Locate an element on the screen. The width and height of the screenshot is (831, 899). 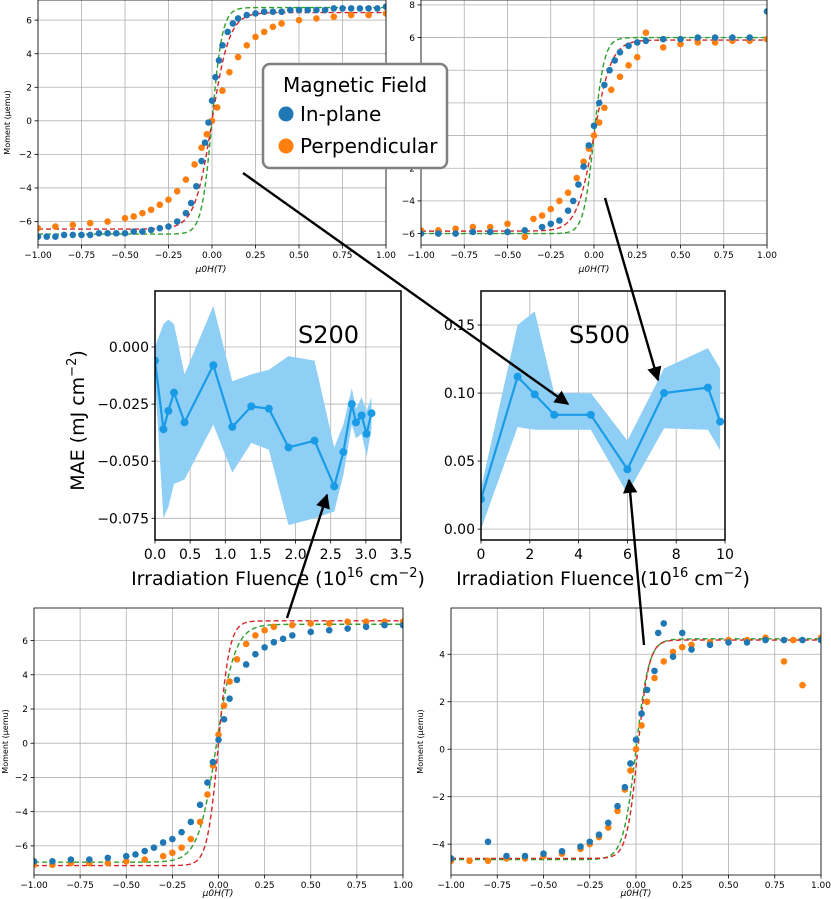
y-tick-label: 6 is located at coordinates (412, 39).